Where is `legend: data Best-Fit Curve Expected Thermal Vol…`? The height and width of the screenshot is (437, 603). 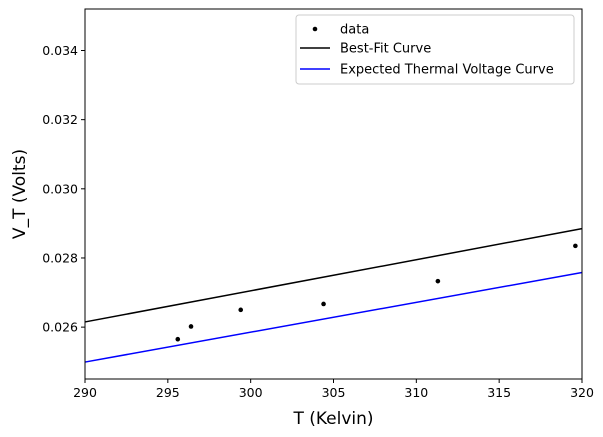 legend: data Best-Fit Curve Expected Thermal Vol… is located at coordinates (435, 49).